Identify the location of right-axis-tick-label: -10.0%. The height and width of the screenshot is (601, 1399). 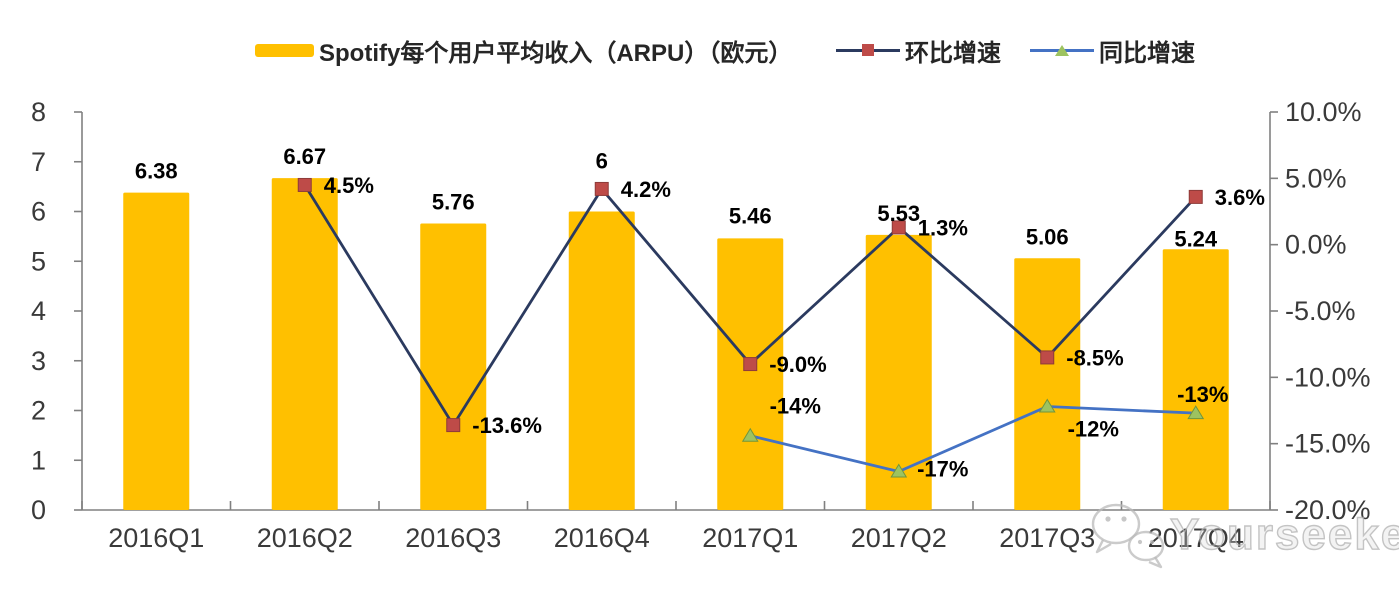
(1328, 377).